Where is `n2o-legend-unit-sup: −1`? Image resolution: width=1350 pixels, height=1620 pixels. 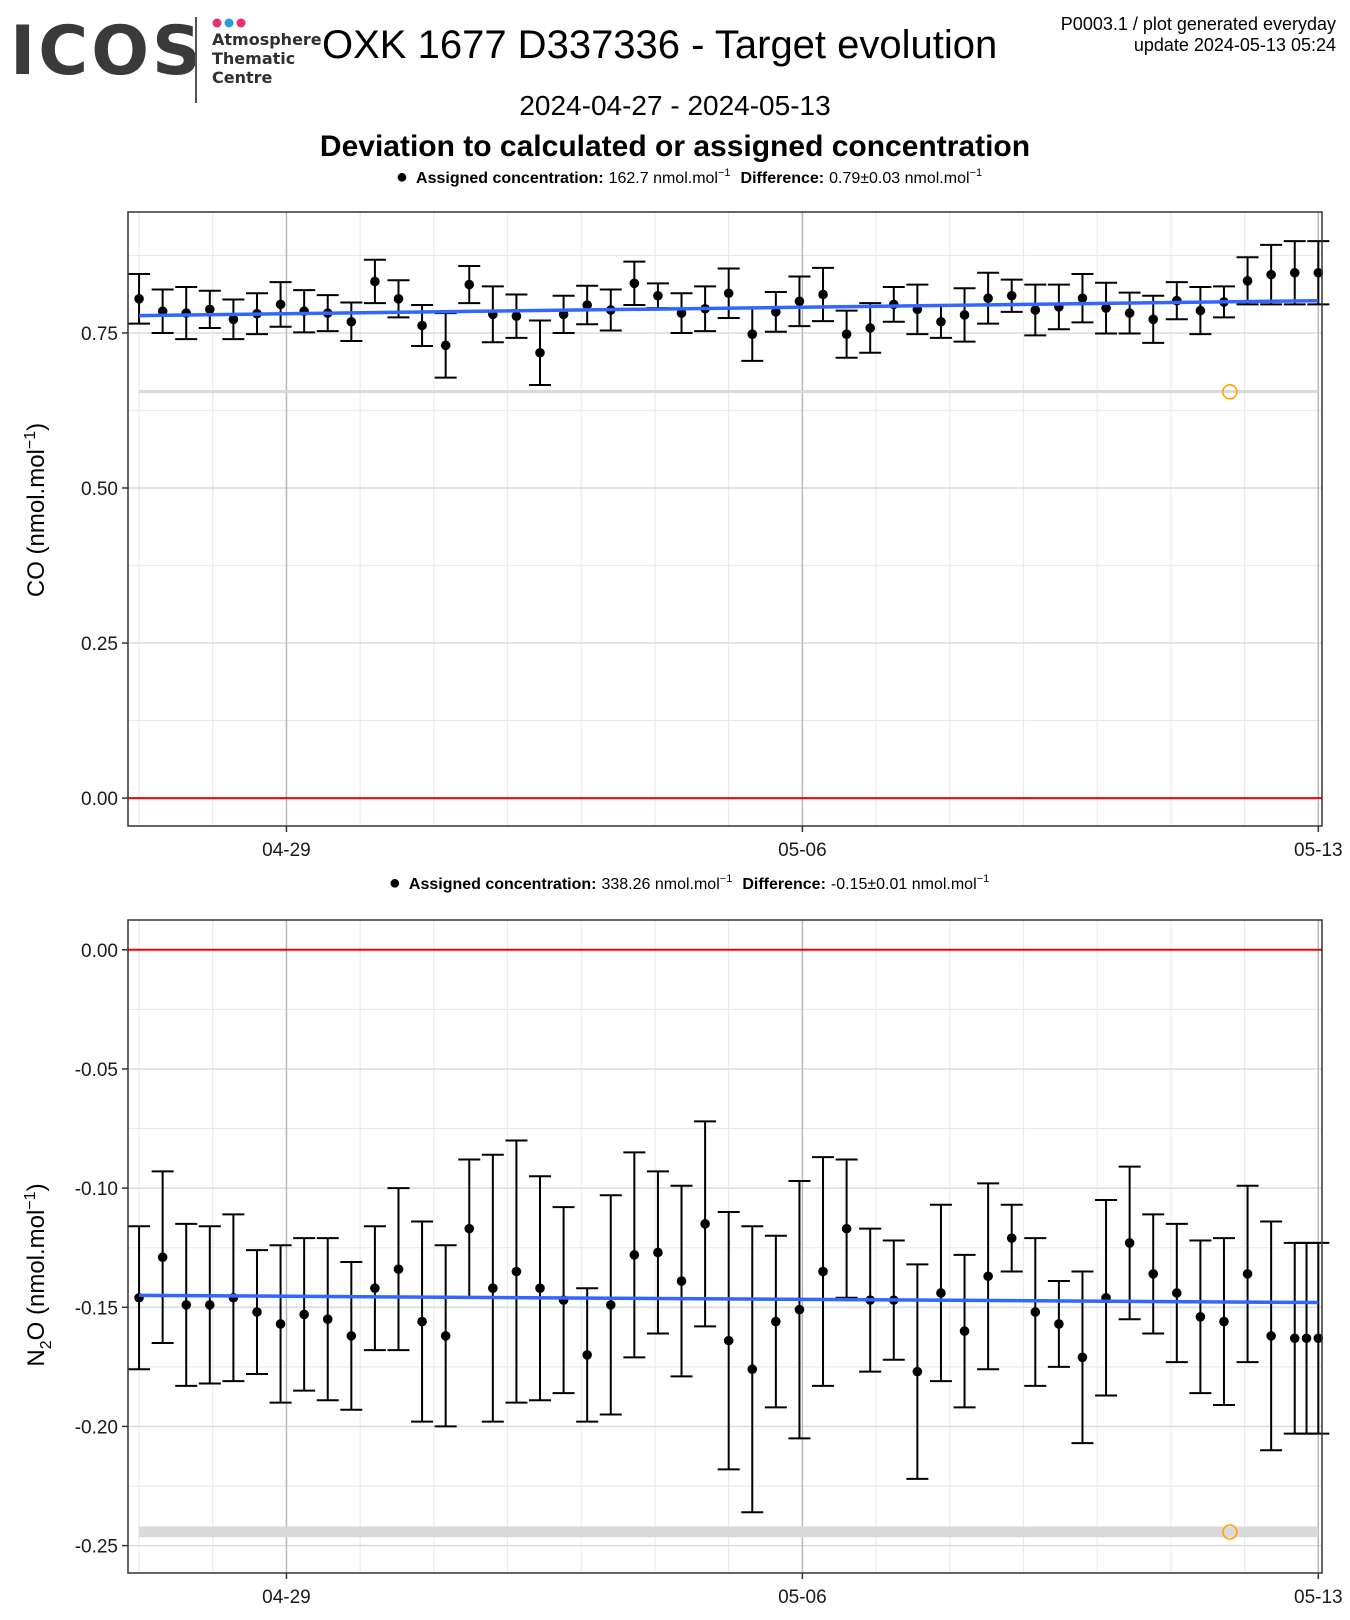 n2o-legend-unit-sup: −1 is located at coordinates (726, 879).